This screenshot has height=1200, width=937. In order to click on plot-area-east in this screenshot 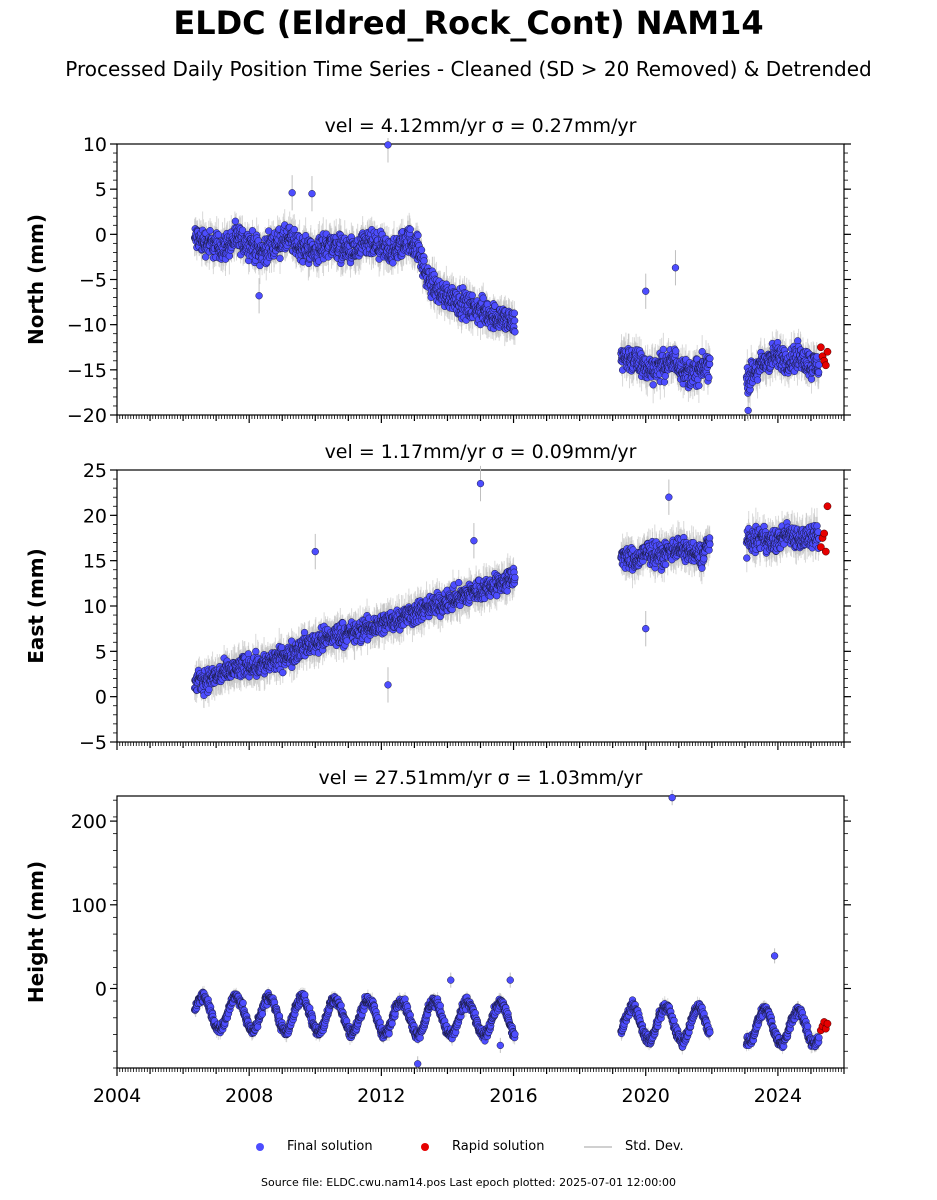, I will do `click(511, 587)`.